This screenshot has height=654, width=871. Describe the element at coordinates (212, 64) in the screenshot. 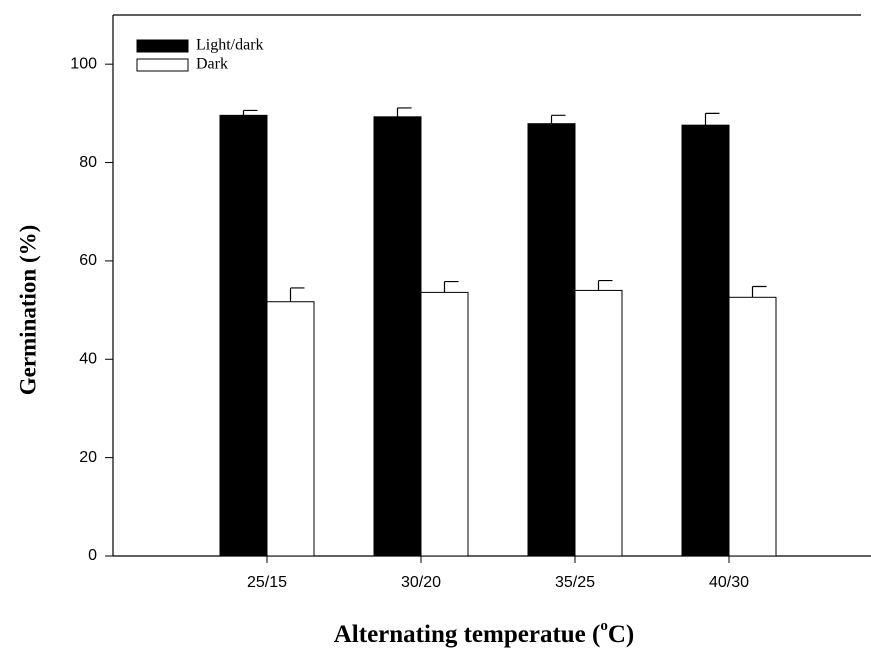

I see `legend-label: Dark` at that location.